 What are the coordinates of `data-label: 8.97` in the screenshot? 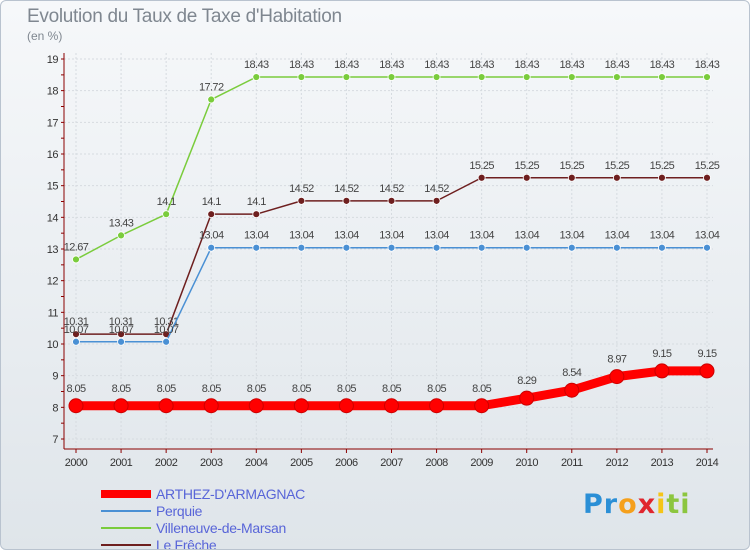 It's located at (616, 360).